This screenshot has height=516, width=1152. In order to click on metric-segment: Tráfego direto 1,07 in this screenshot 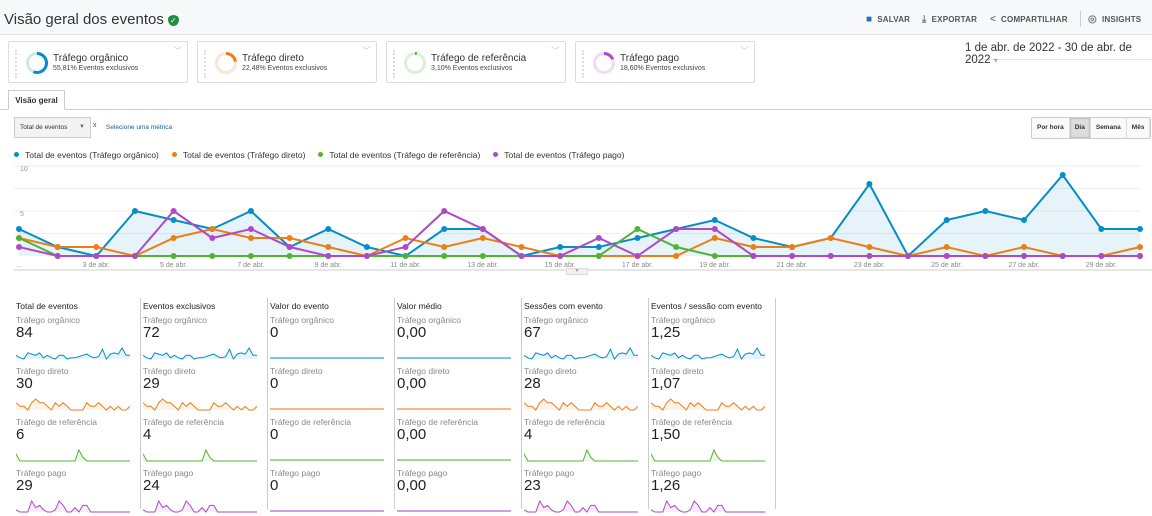, I will do `click(713, 390)`.